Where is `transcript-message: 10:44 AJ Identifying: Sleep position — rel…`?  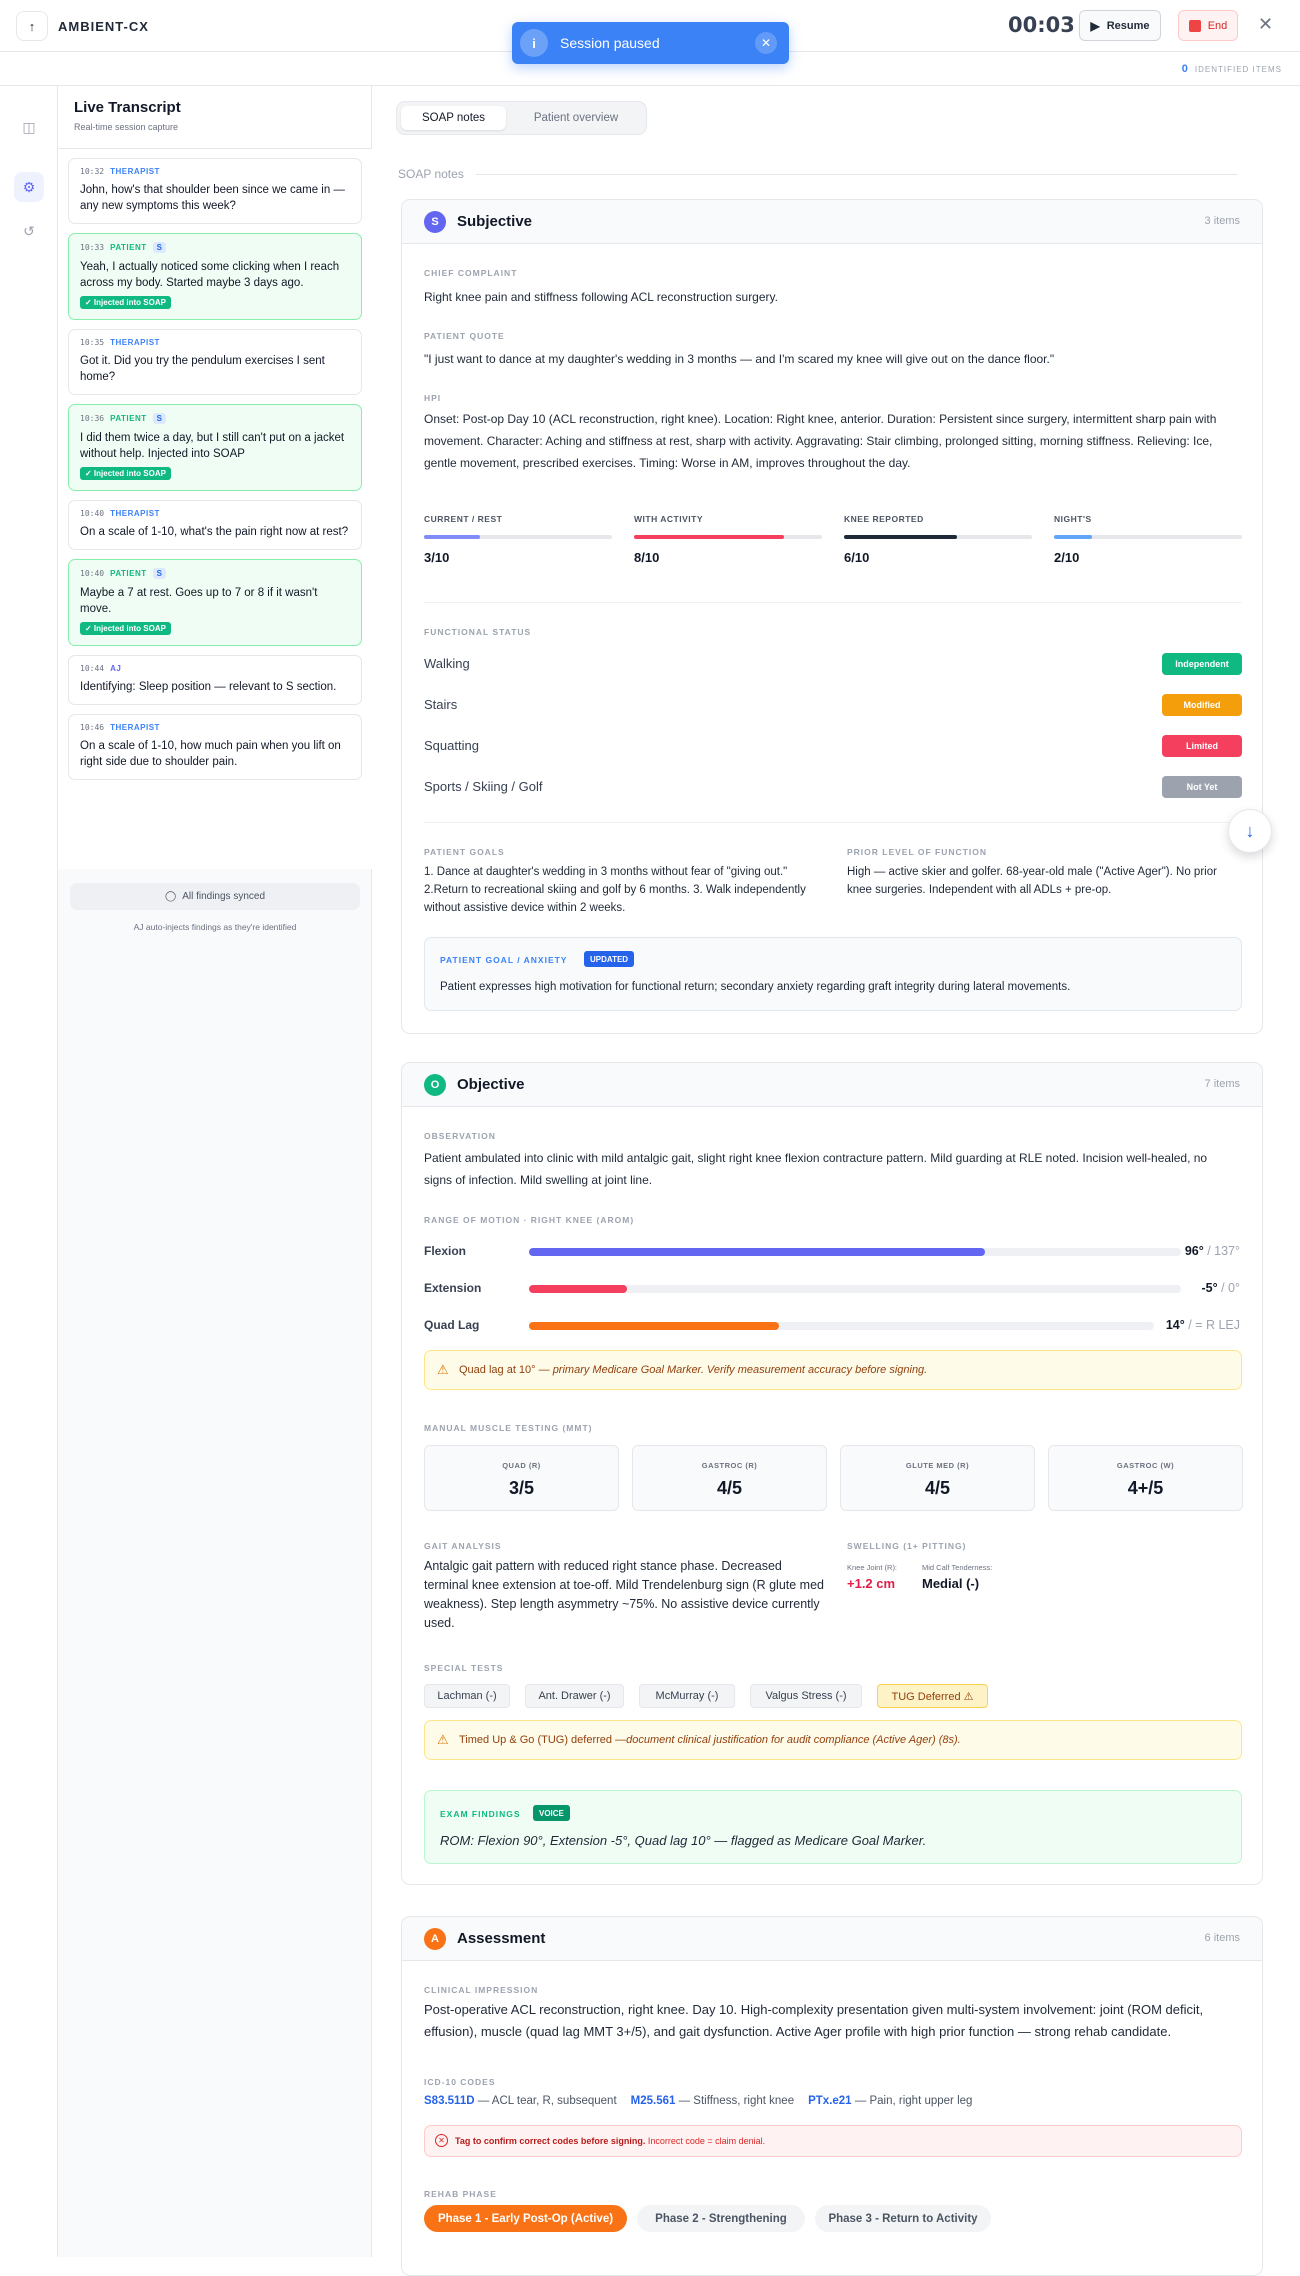 transcript-message: 10:44 AJ Identifying: Sleep position — rel… is located at coordinates (215, 680).